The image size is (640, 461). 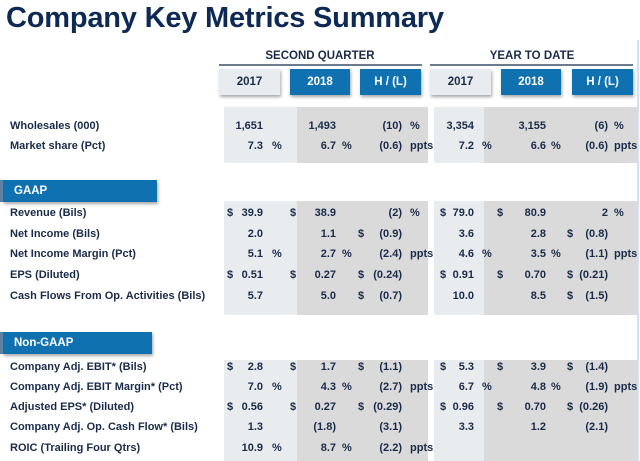 What do you see at coordinates (255, 387) in the screenshot?
I see `cell-value: 7.0` at bounding box center [255, 387].